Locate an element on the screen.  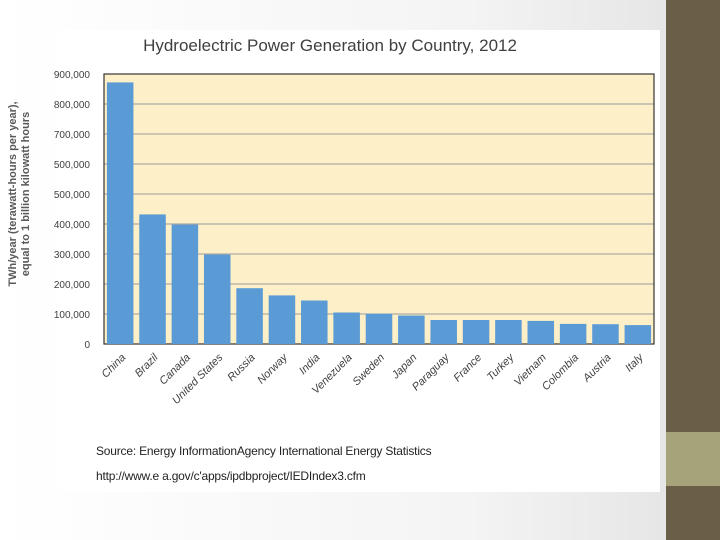
x-tick-label: Austria is located at coordinates (596, 368).